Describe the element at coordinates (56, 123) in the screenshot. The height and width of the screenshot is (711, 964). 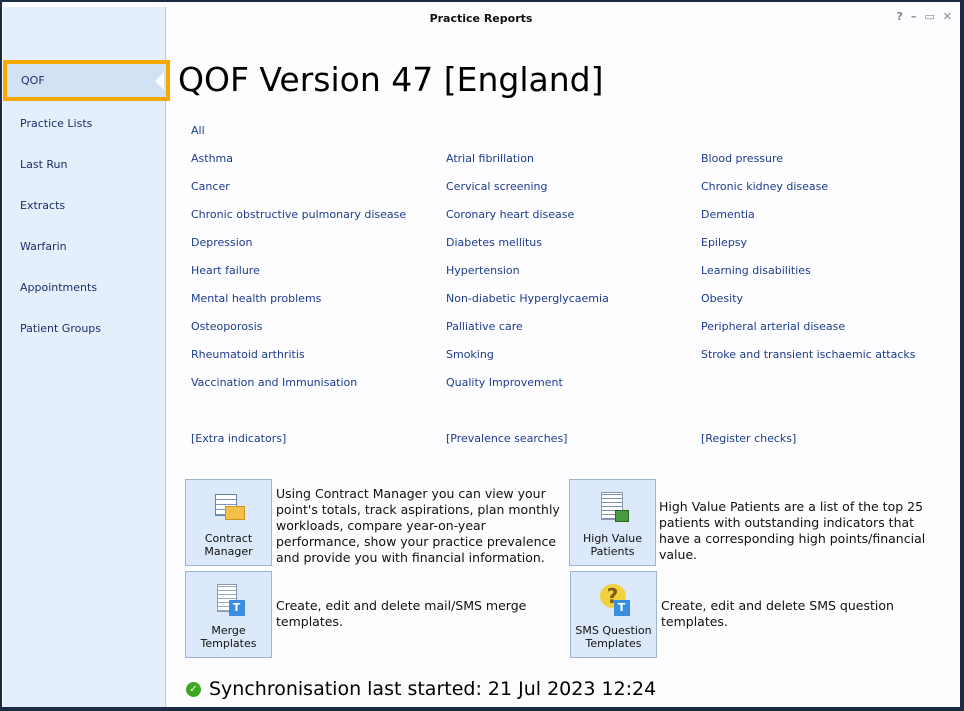
I see `sidebar-item-practice-lists: Practice Lists` at that location.